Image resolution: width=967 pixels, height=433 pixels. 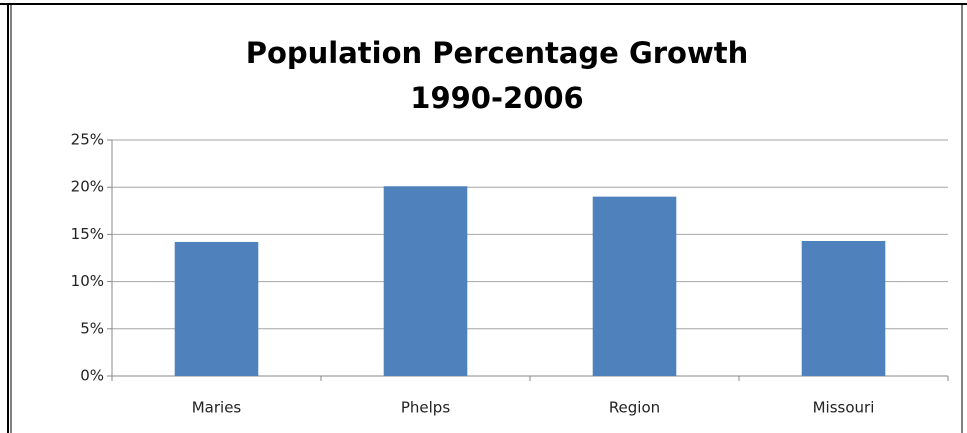 I want to click on chart-title: Population Percentage Growth, so click(x=497, y=53).